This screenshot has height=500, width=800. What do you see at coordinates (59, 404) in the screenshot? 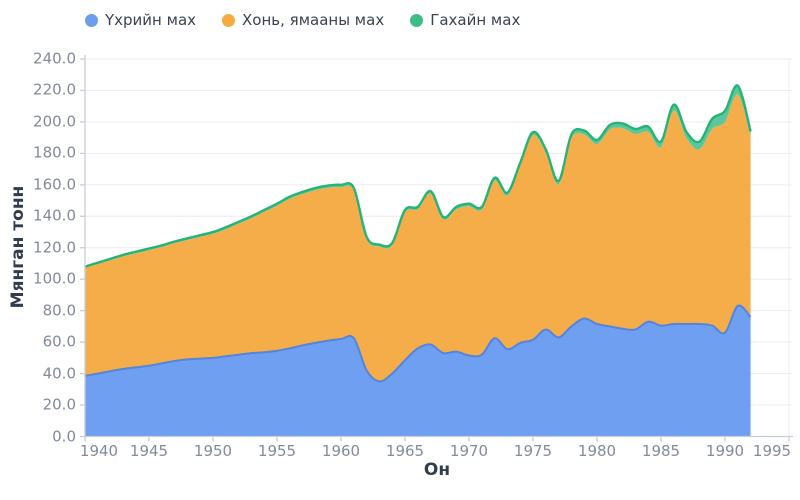
I see `y-tick-label: 20.0` at bounding box center [59, 404].